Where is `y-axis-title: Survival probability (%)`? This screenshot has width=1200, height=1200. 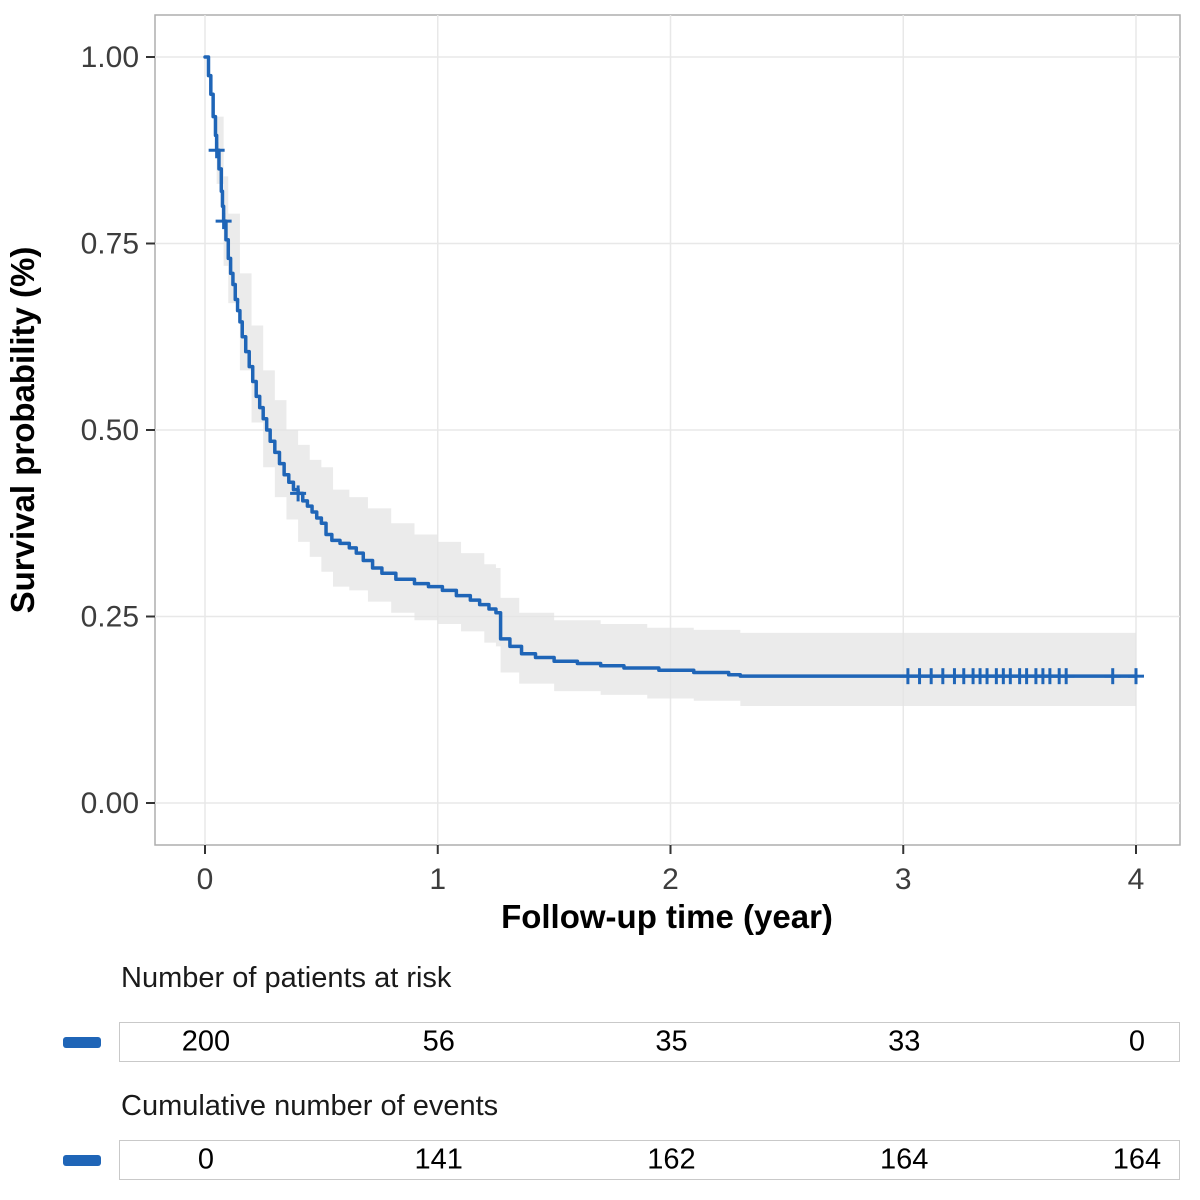 y-axis-title: Survival probability (%) is located at coordinates (22, 430).